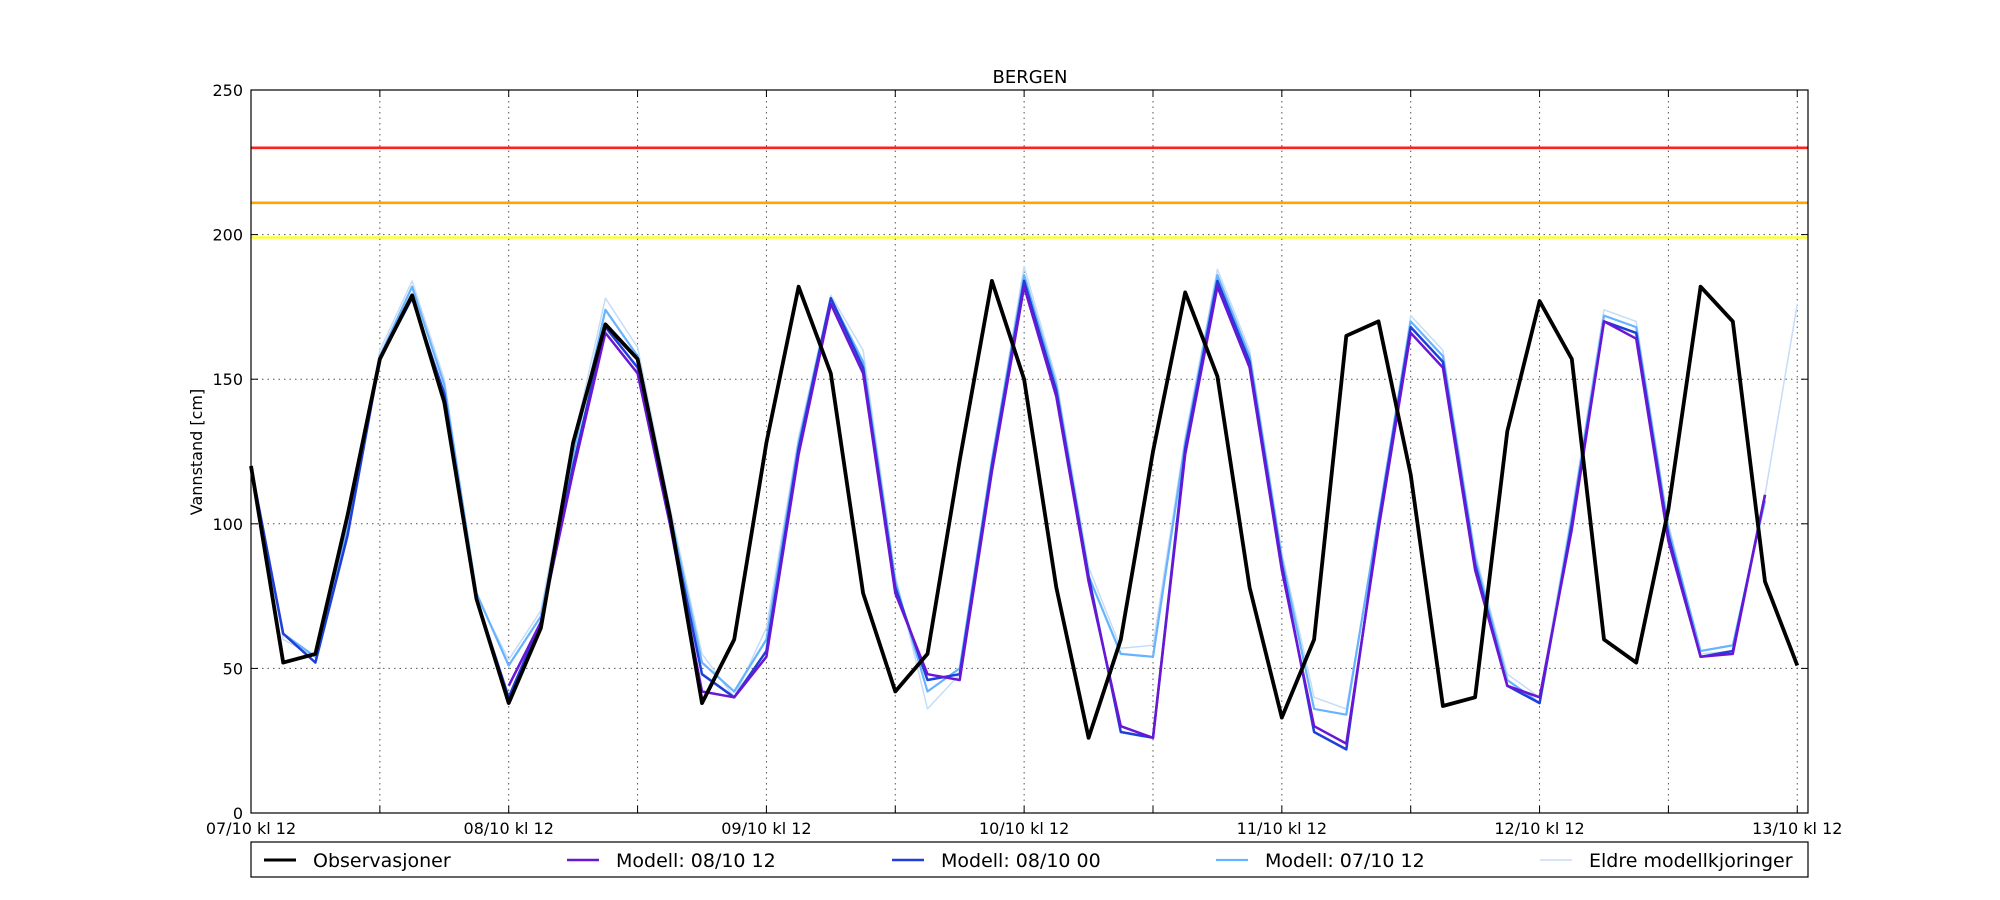 This screenshot has width=2000, height=900. I want to click on legend-label: Observasjoner, so click(382, 861).